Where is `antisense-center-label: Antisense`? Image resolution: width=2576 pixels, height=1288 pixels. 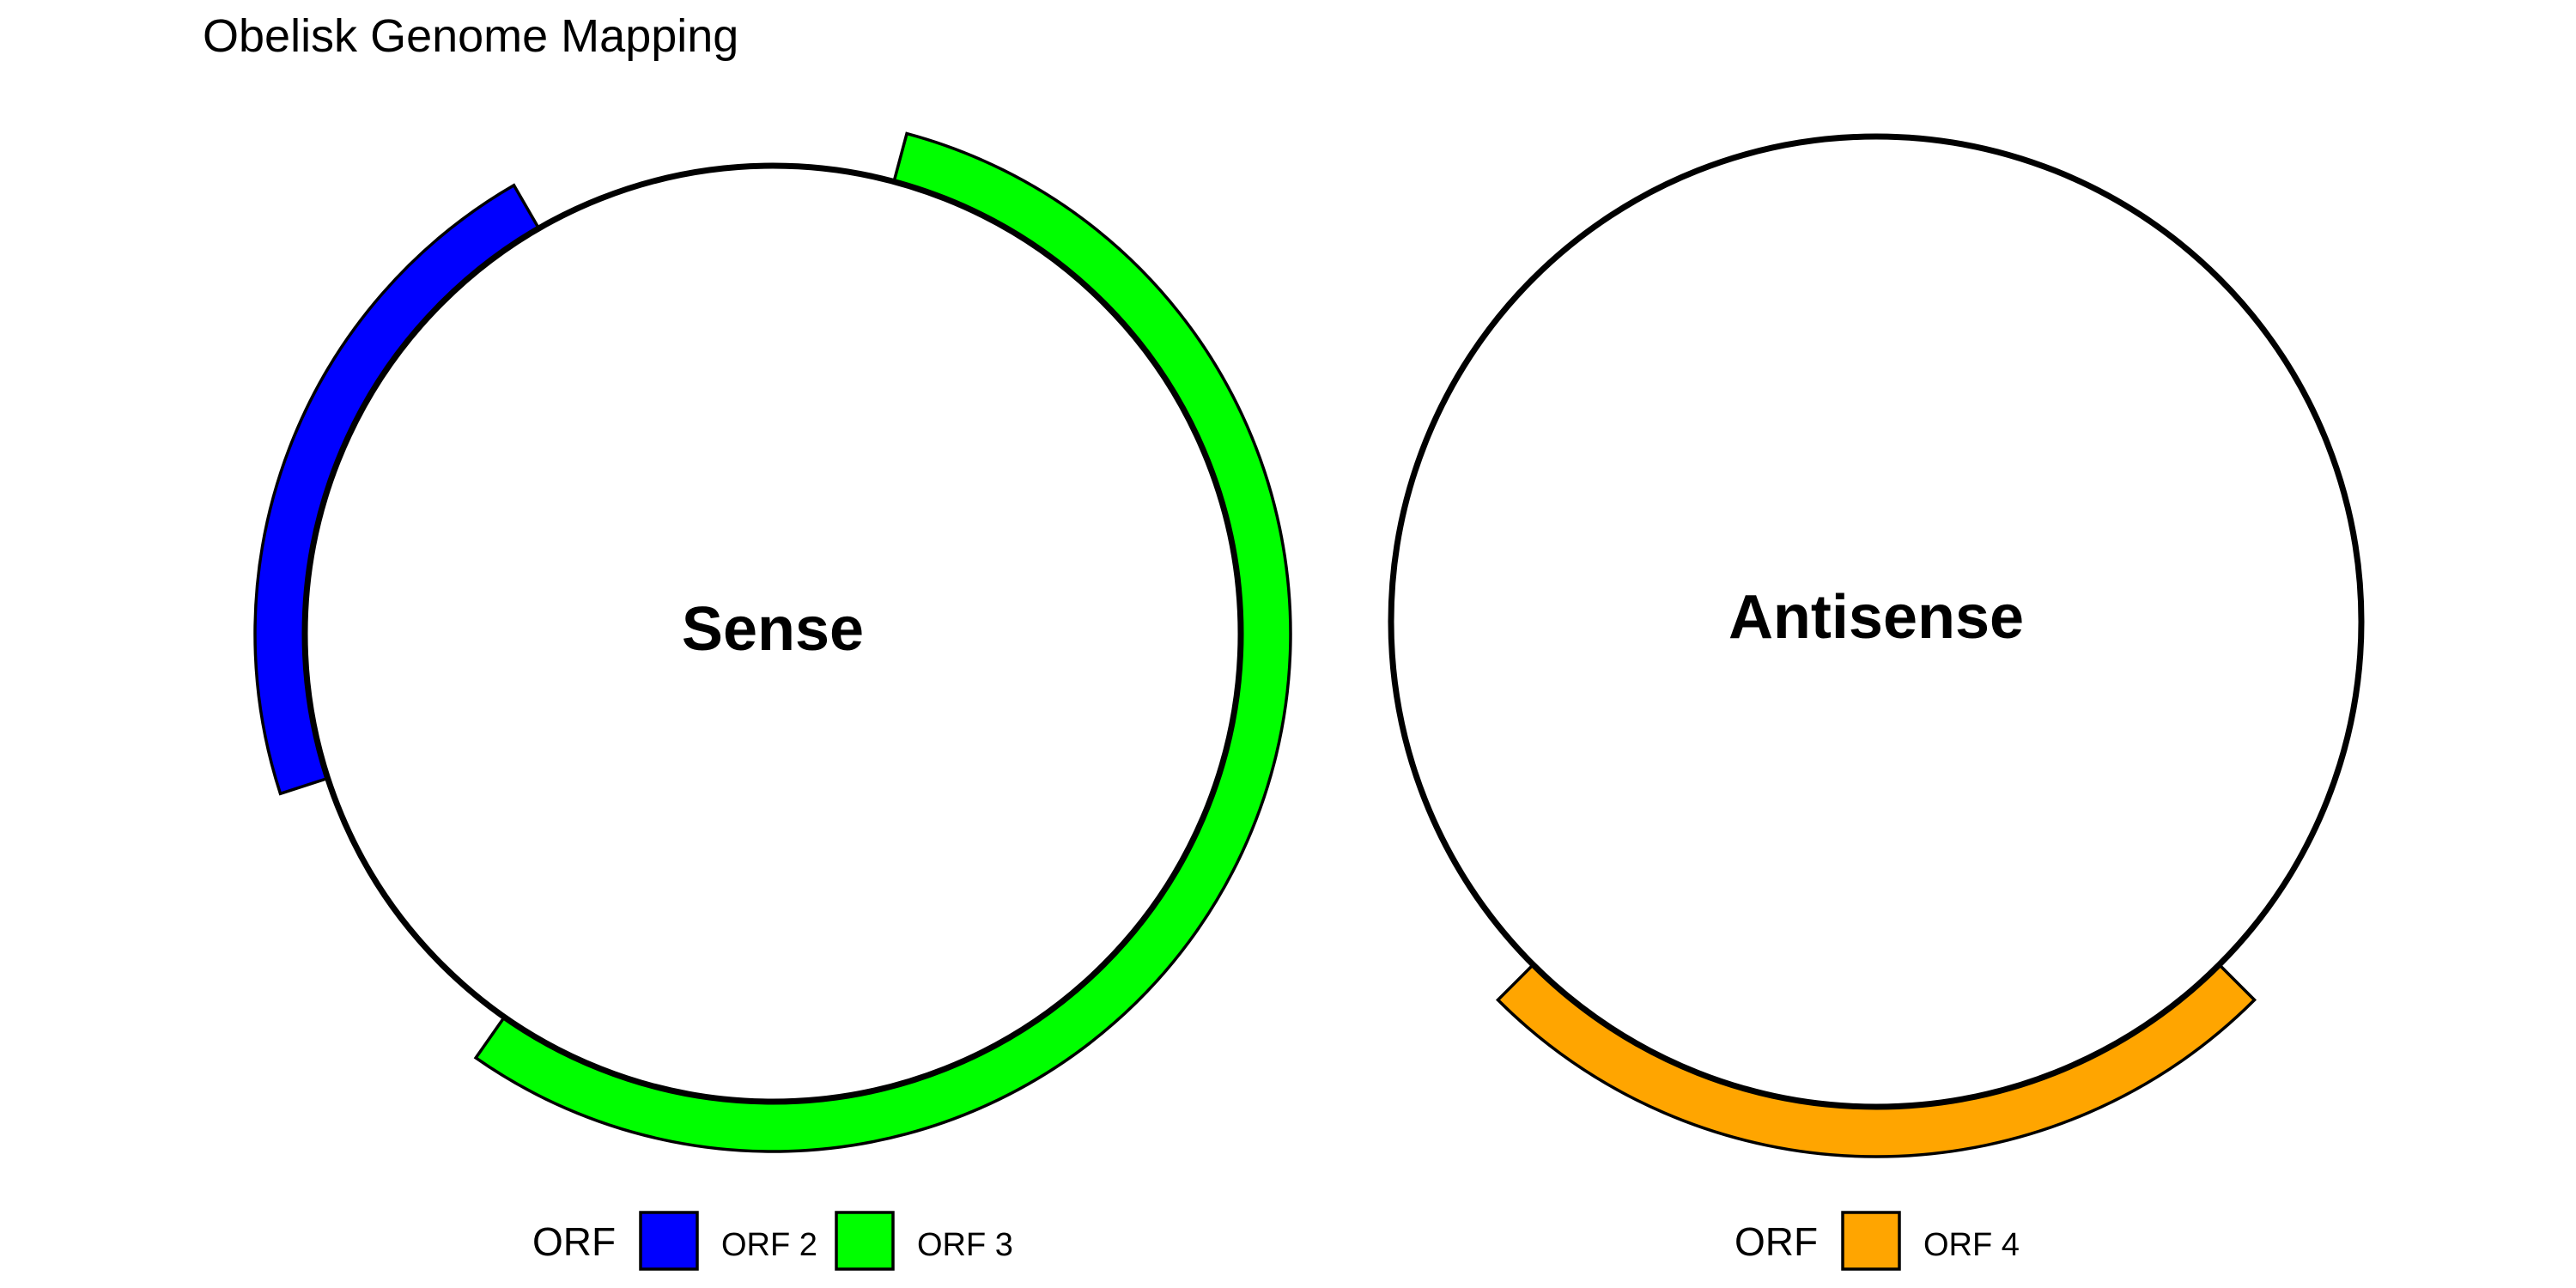
antisense-center-label: Antisense is located at coordinates (1876, 618).